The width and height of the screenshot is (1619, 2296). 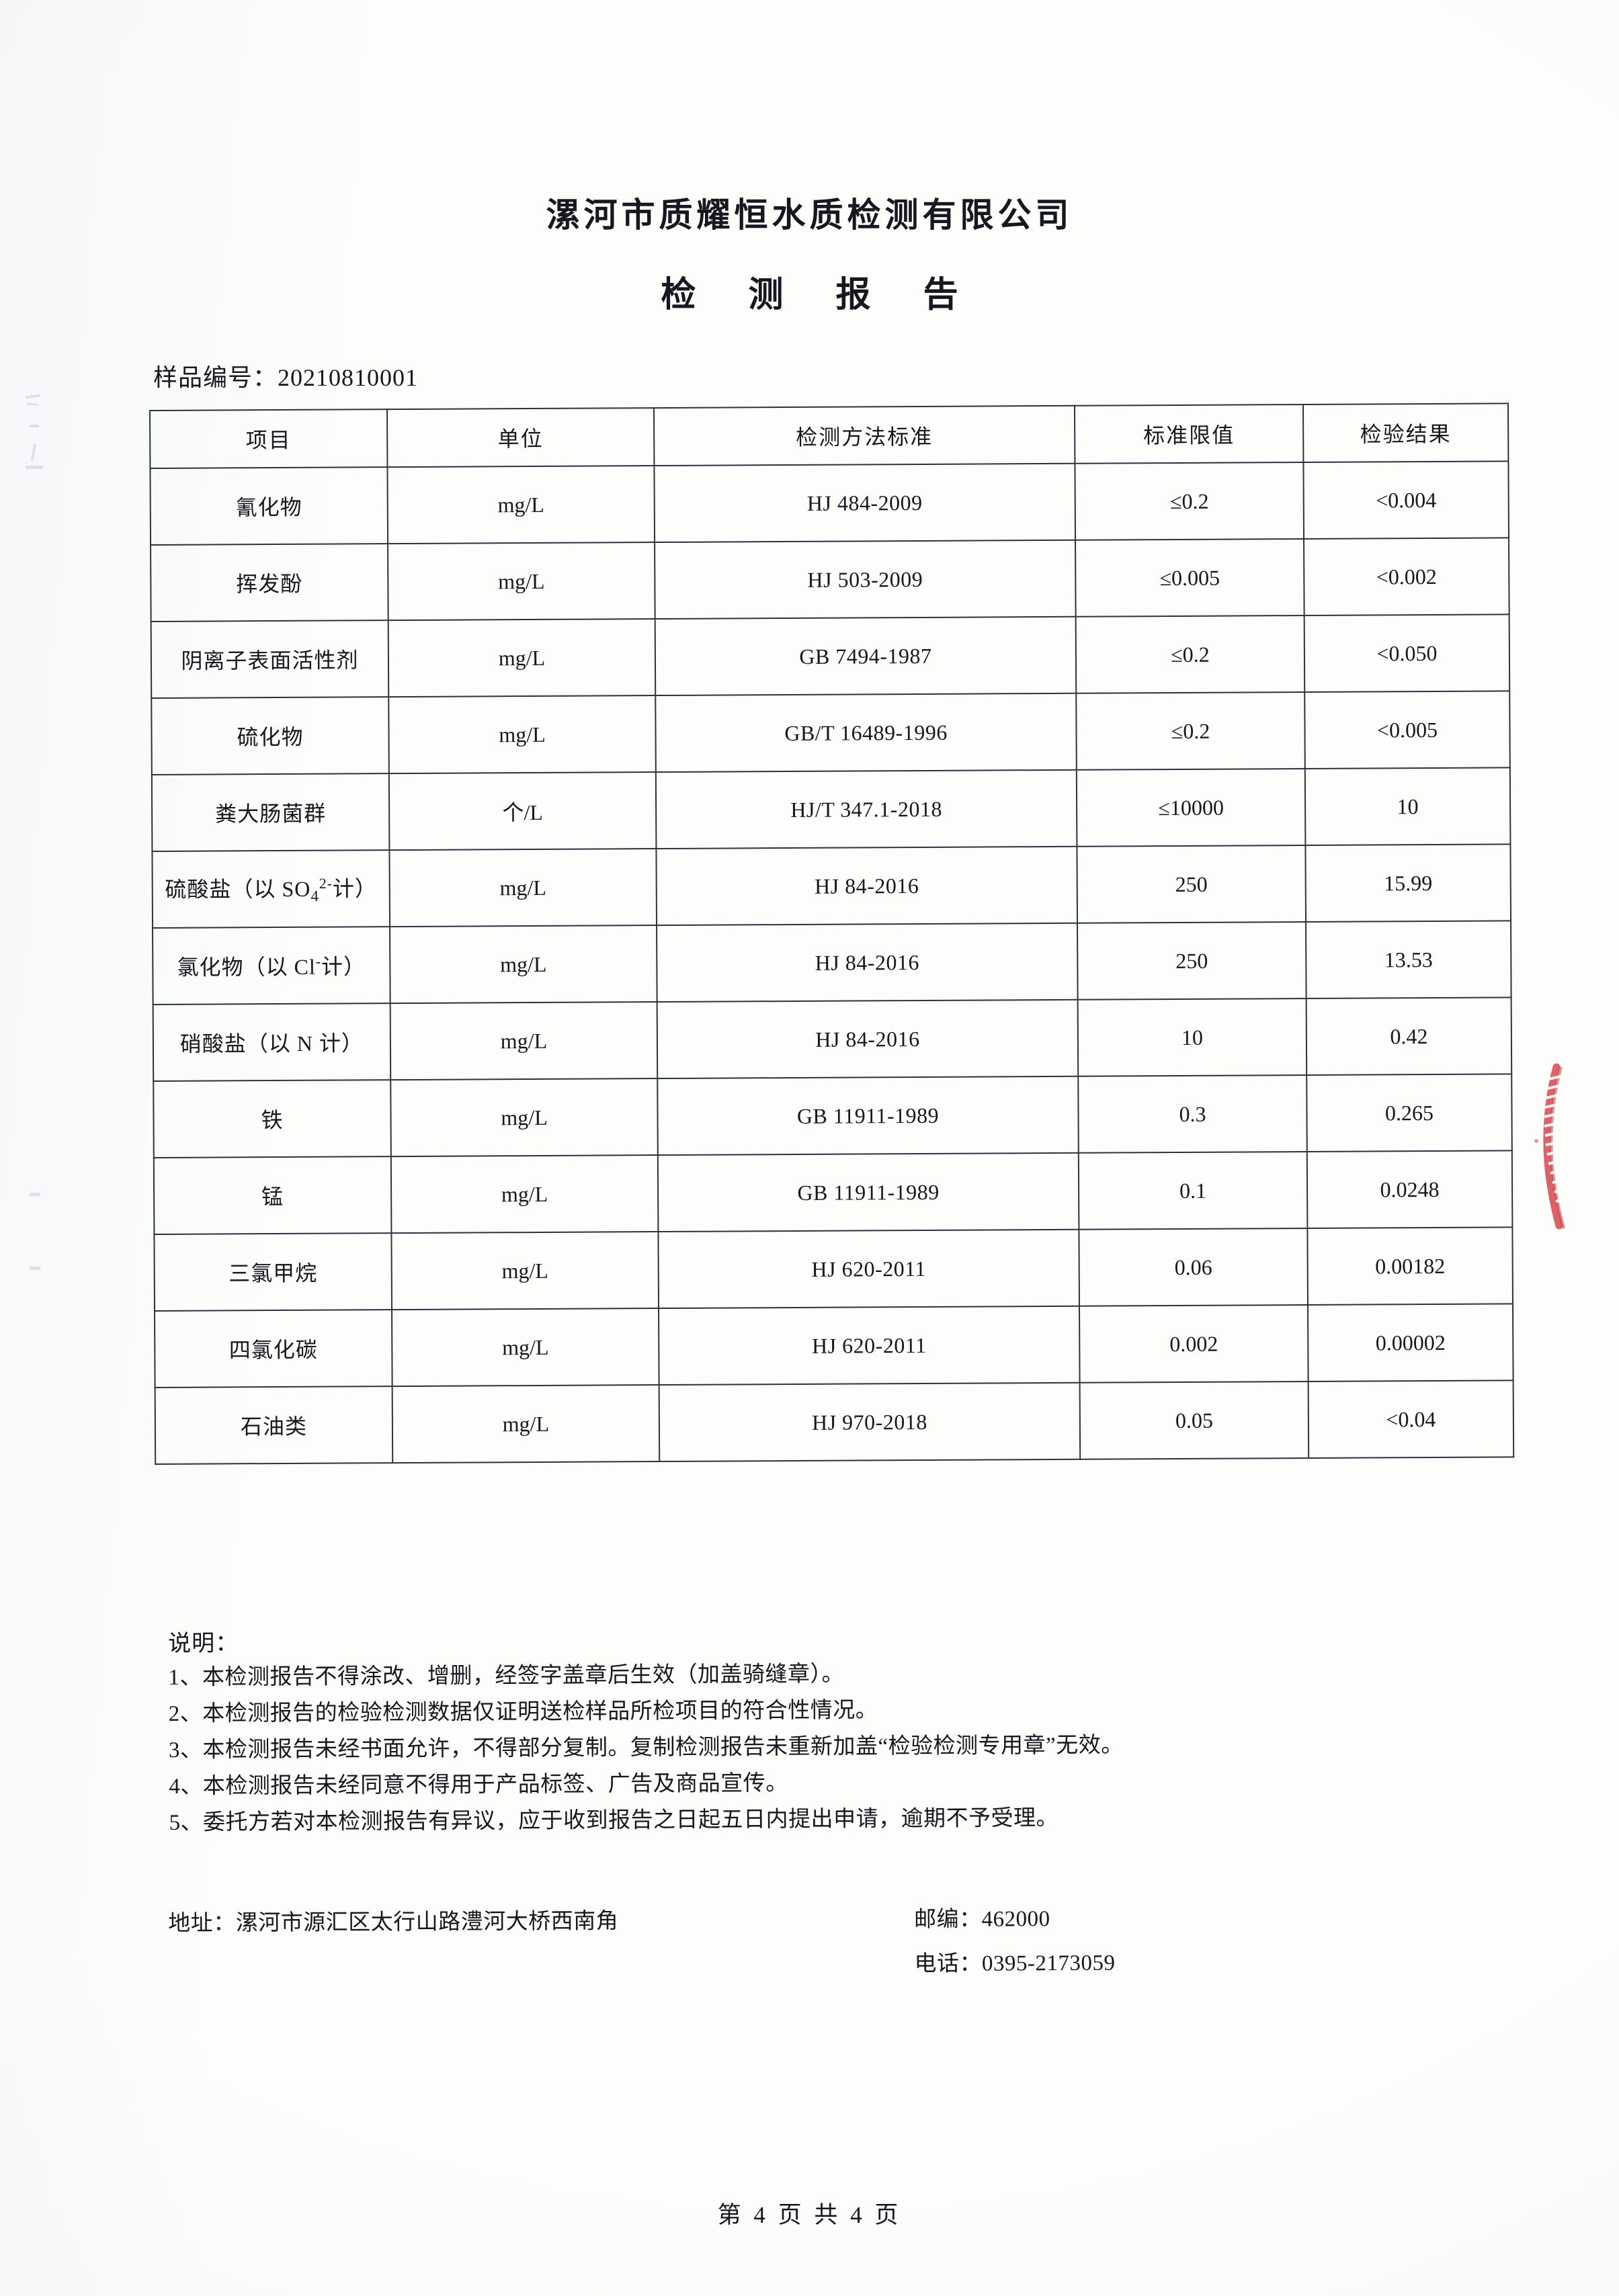 I want to click on cell-result: <0.04, so click(x=1411, y=1419).